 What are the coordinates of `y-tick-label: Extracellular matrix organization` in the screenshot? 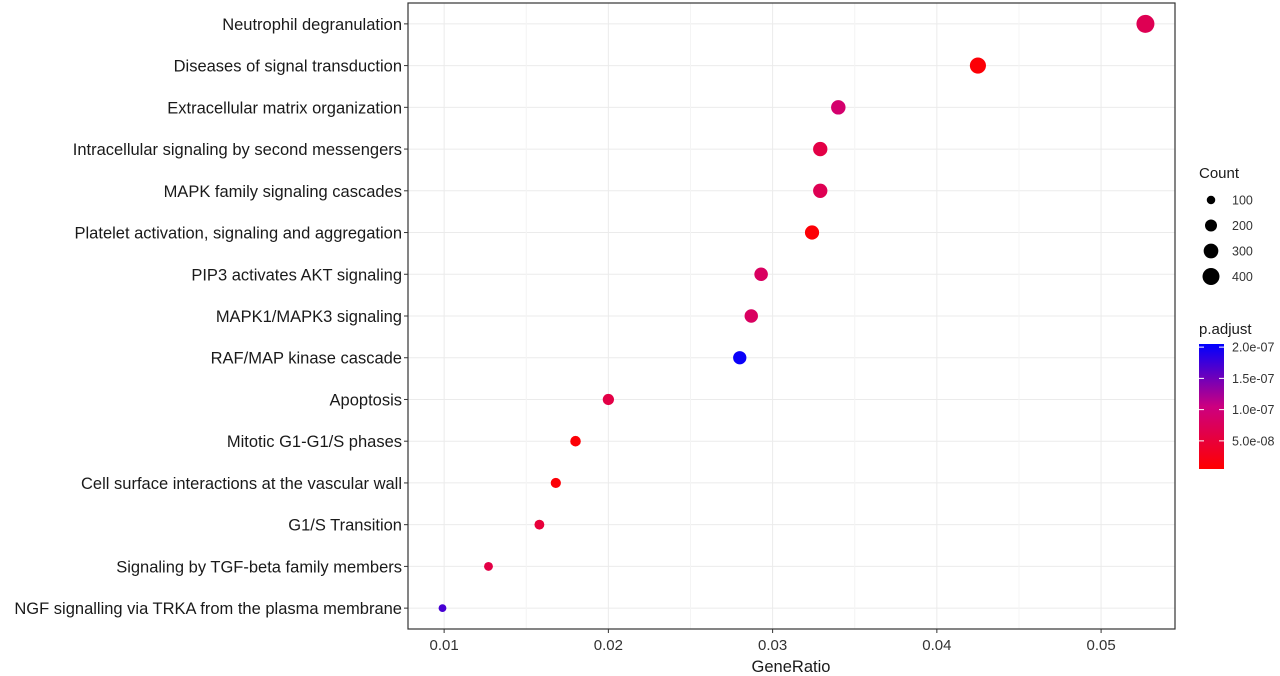 It's located at (284, 108).